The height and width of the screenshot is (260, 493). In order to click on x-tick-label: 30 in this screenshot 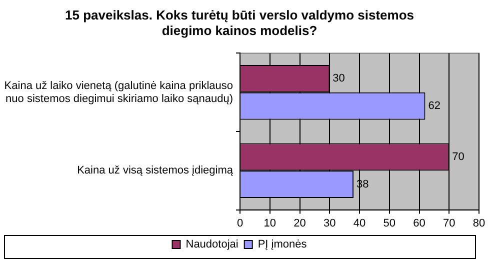, I will do `click(330, 223)`.